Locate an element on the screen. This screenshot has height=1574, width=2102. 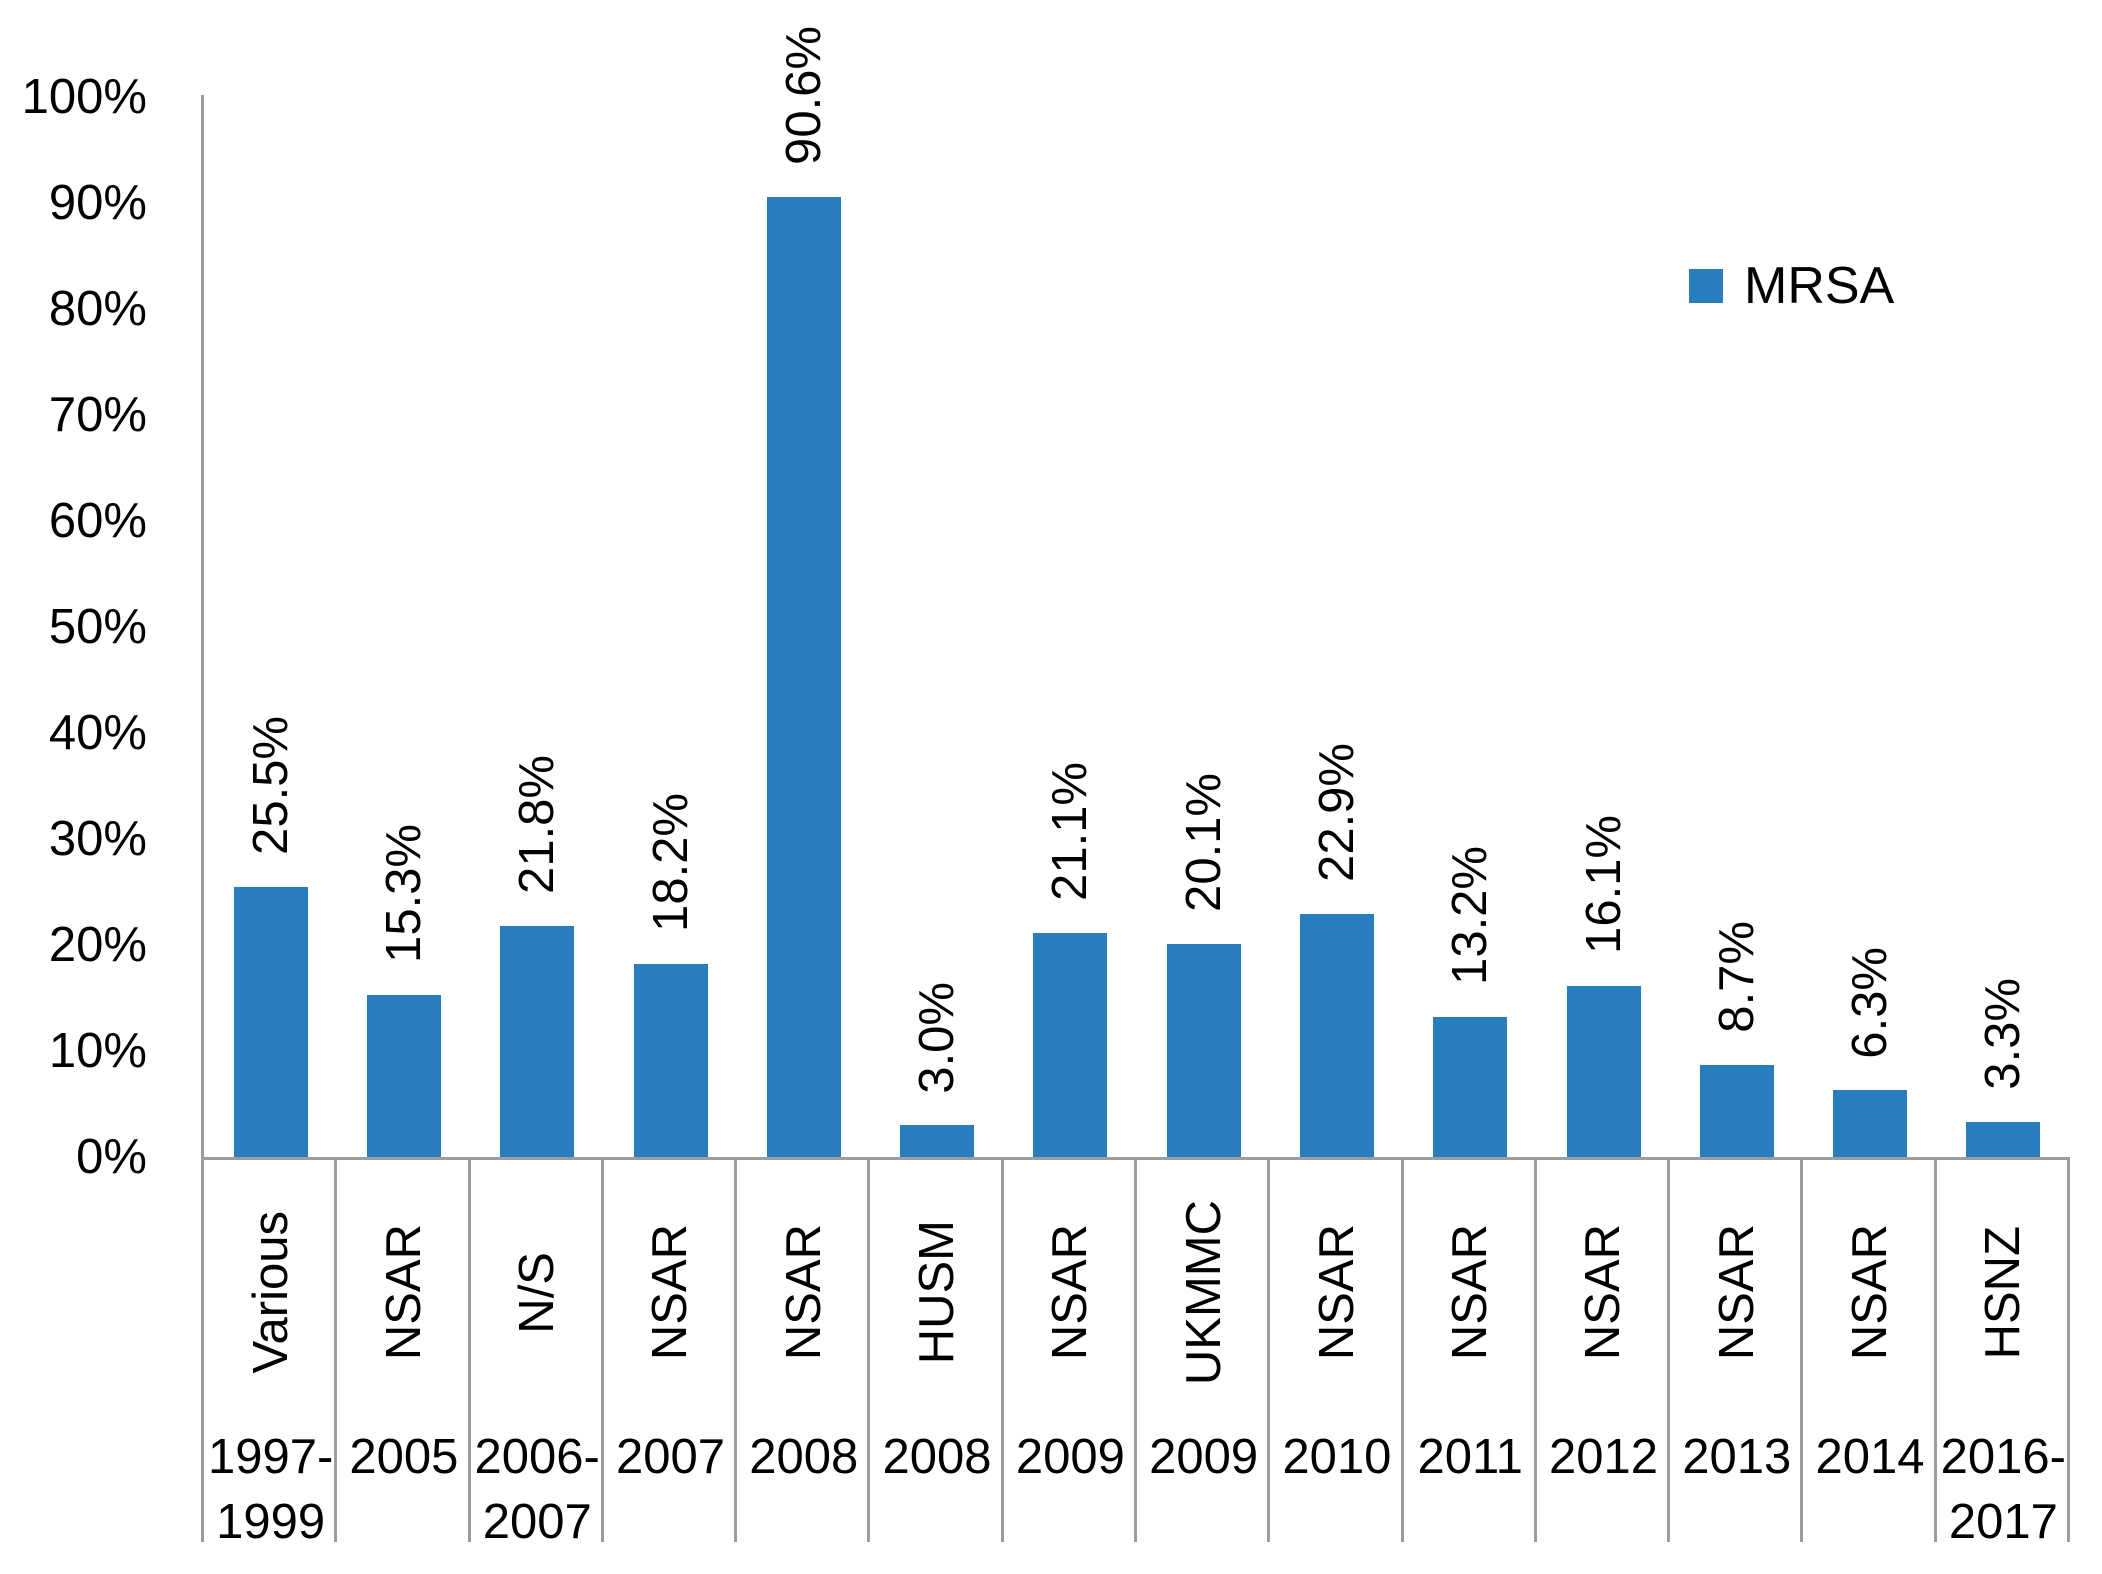
category-source-text: Various is located at coordinates (270, 1292).